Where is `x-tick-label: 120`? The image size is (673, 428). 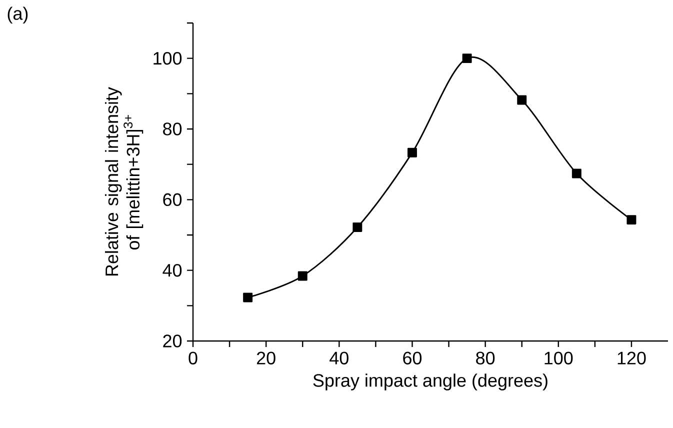
x-tick-label: 120 is located at coordinates (632, 358).